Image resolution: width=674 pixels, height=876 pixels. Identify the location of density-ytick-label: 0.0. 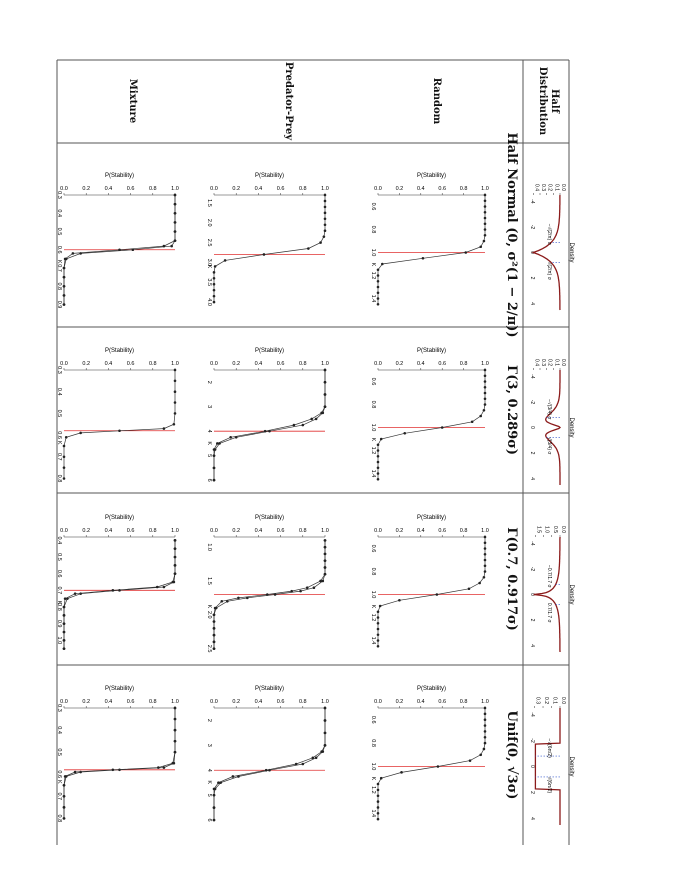
(563, 187).